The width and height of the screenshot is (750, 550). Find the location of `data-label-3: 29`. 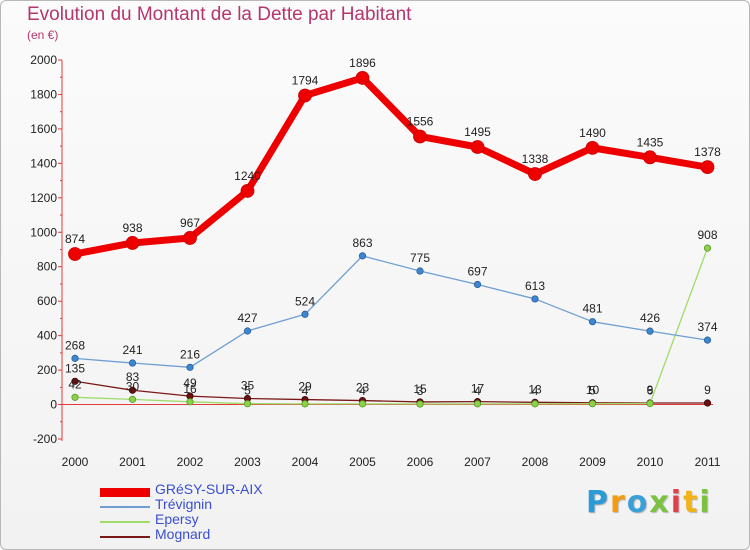

data-label-3: 29 is located at coordinates (305, 387).